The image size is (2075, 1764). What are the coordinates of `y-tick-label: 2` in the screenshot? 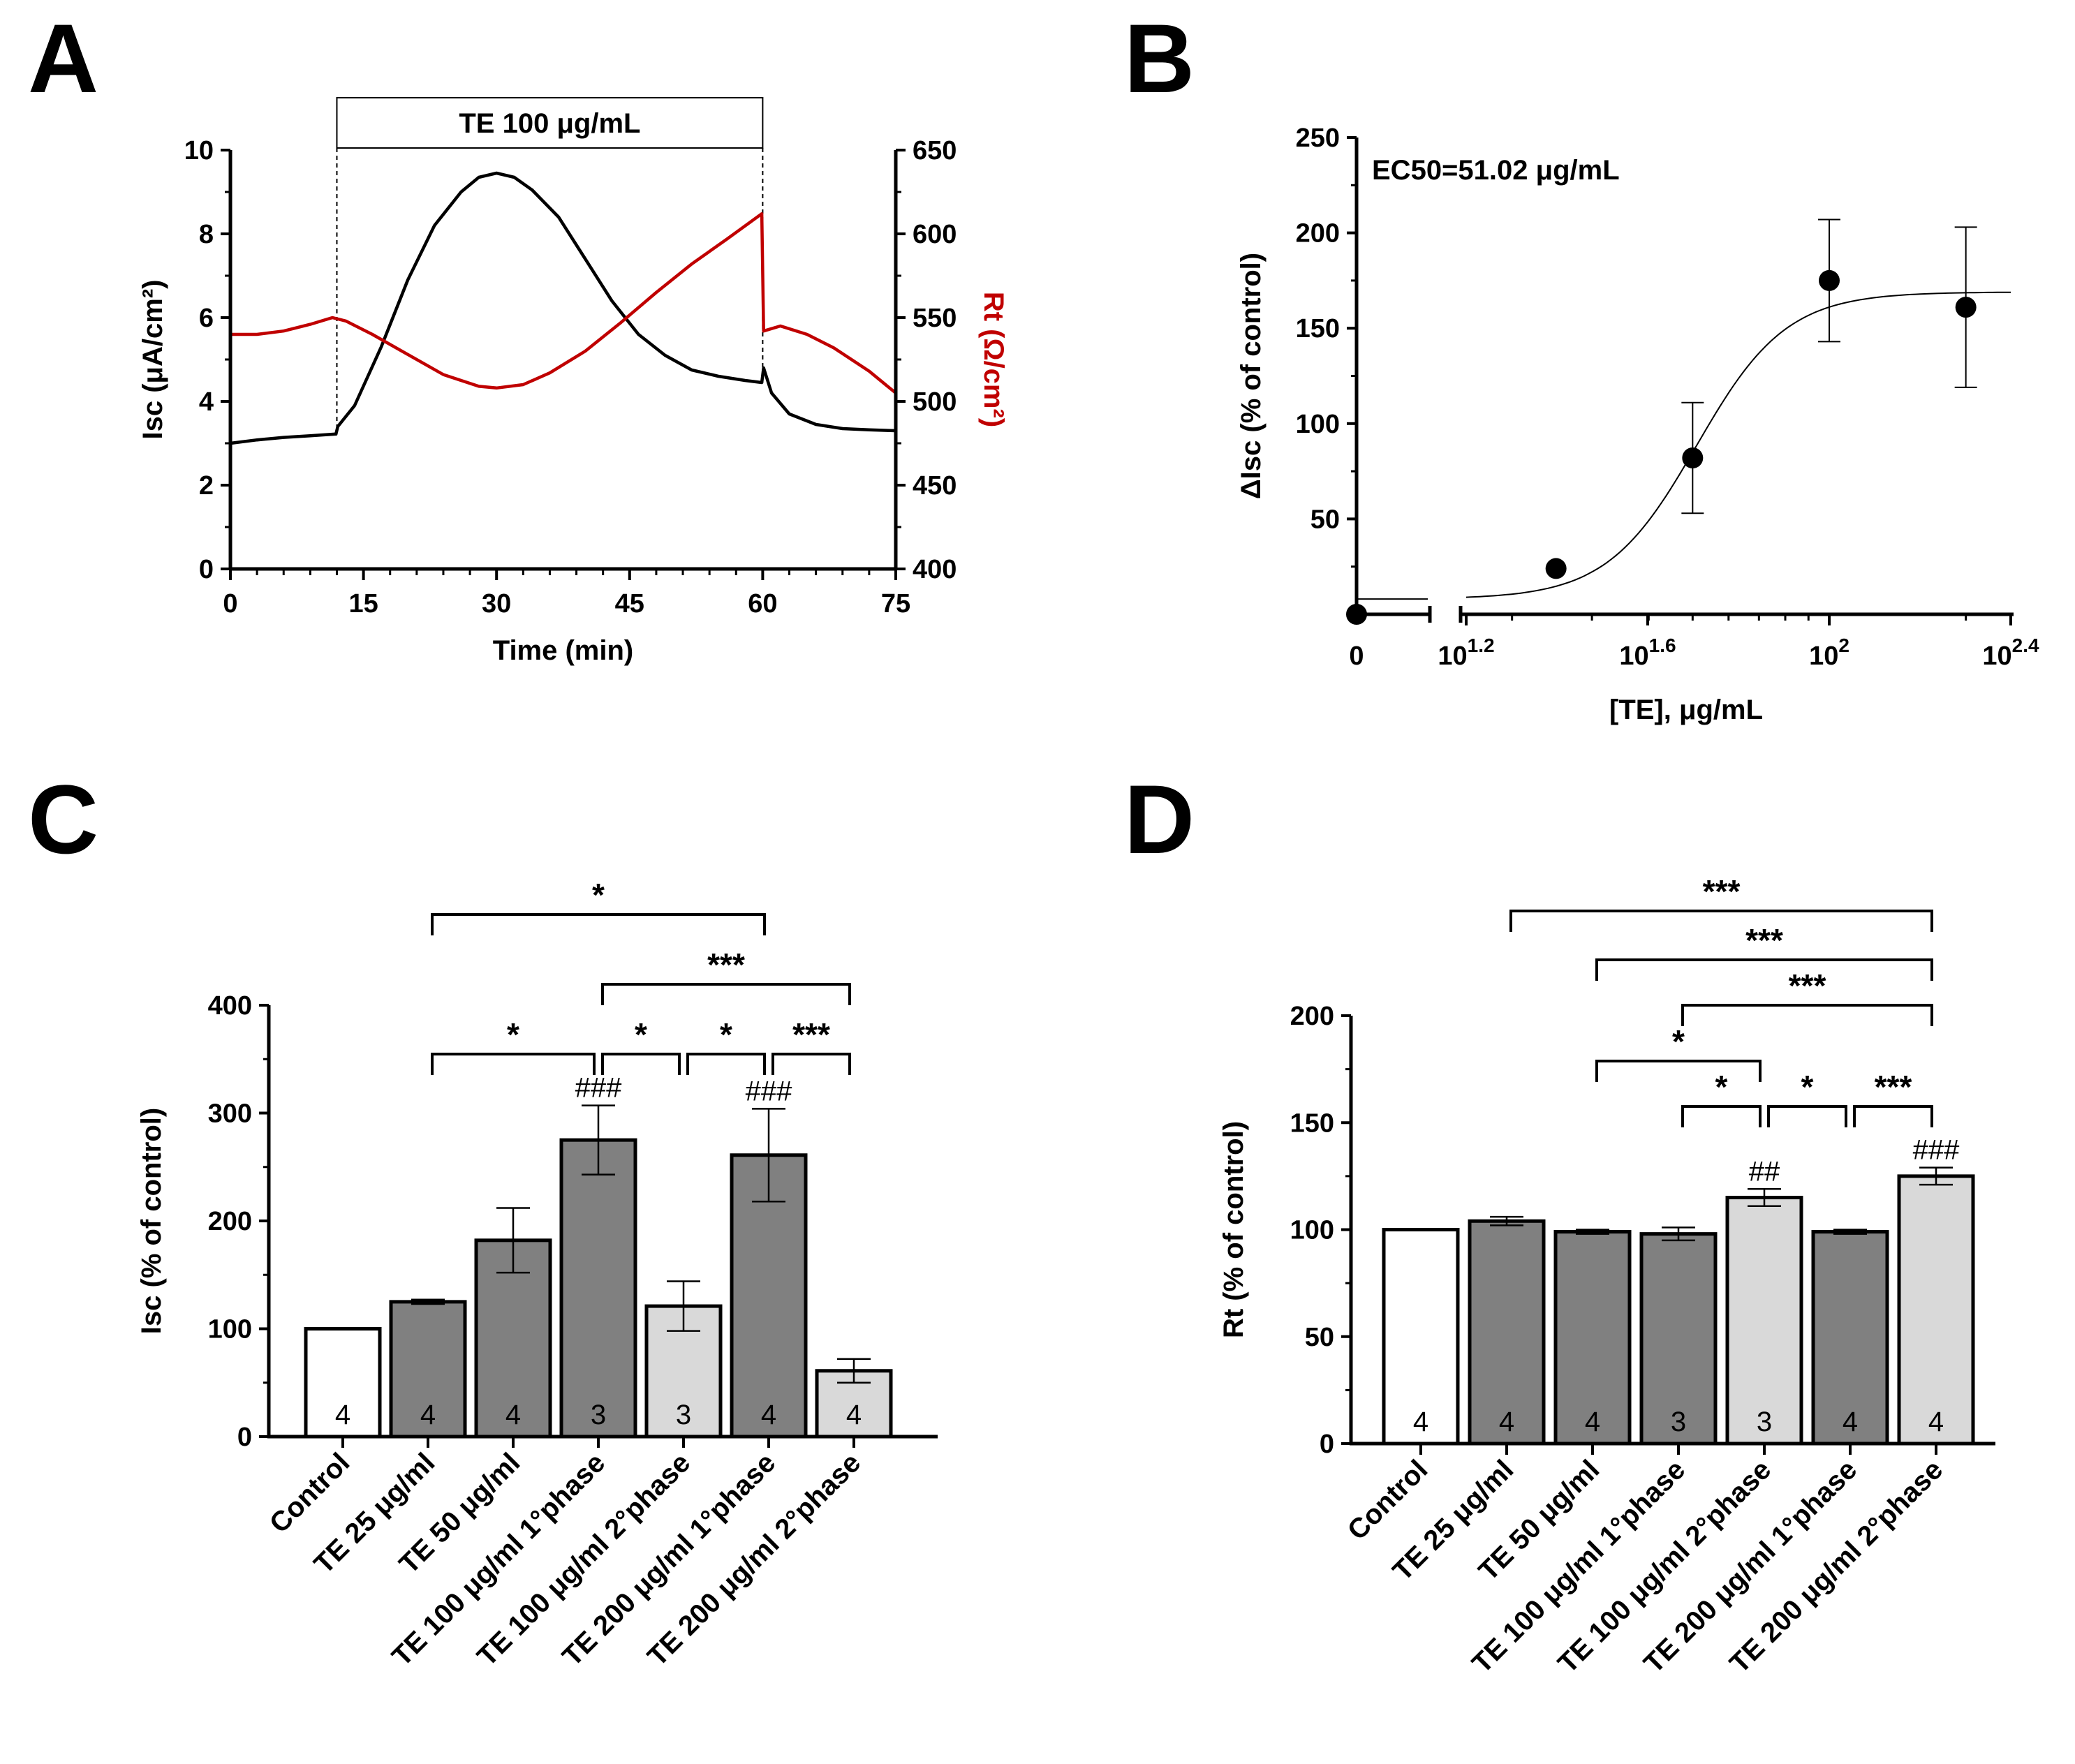 It's located at (206, 486).